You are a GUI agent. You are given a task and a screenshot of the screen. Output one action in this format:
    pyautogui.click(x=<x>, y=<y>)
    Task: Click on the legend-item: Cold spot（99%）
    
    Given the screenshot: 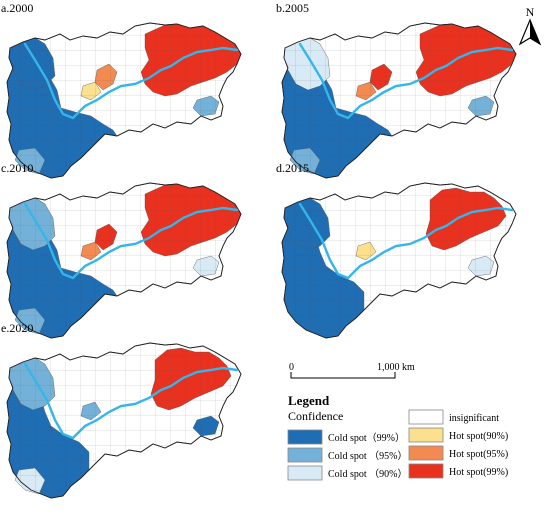 What is the action you would take?
    pyautogui.click(x=346, y=437)
    